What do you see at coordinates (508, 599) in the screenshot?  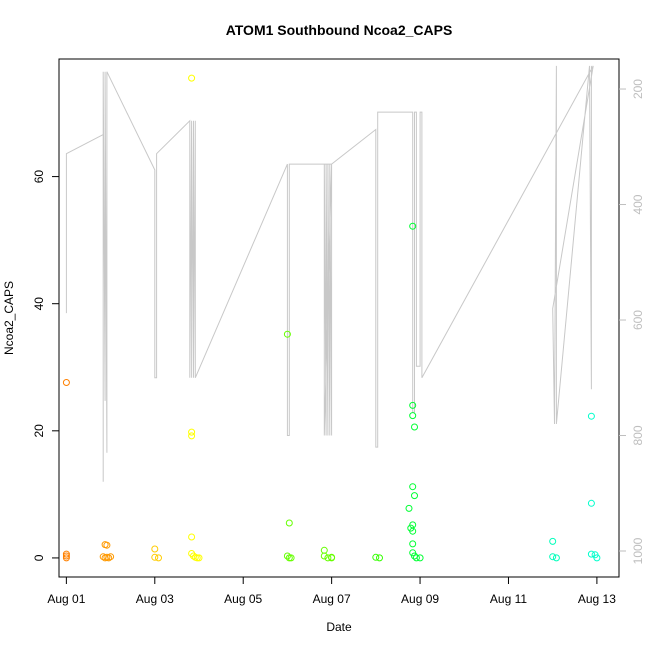 I see `x-tick-label: Aug 11` at bounding box center [508, 599].